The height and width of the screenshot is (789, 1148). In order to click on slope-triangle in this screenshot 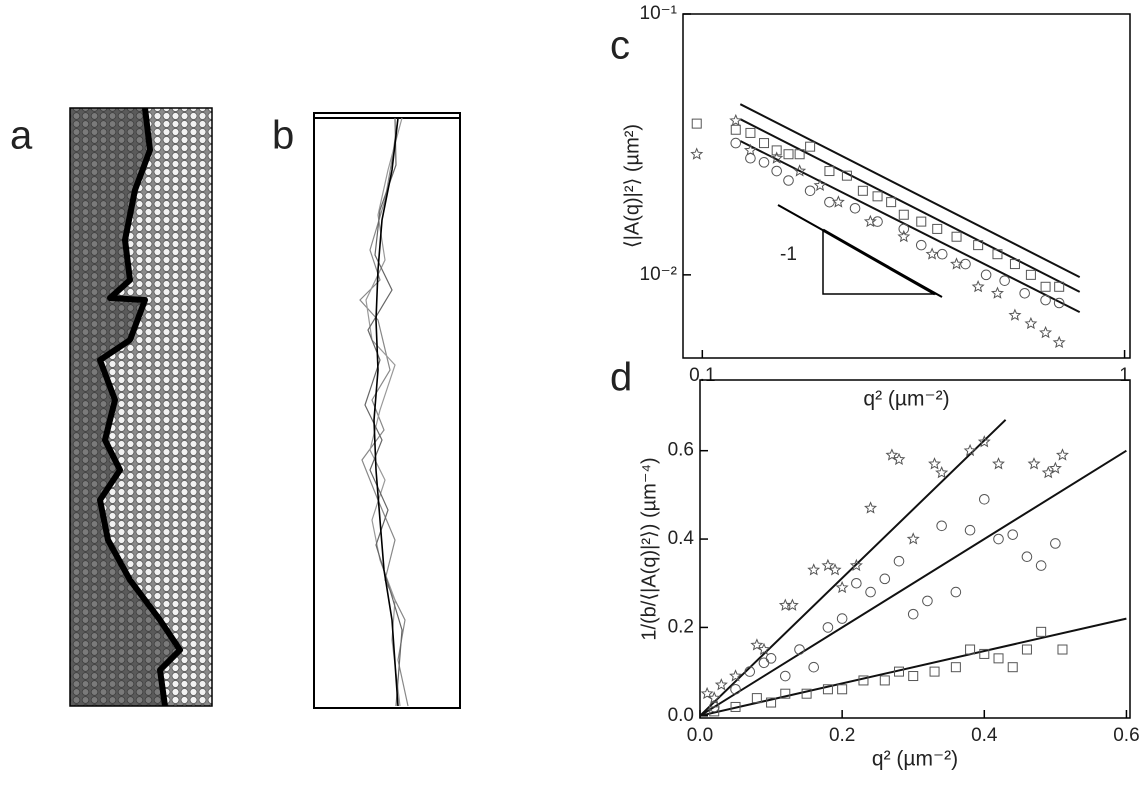, I will do `click(860, 251)`.